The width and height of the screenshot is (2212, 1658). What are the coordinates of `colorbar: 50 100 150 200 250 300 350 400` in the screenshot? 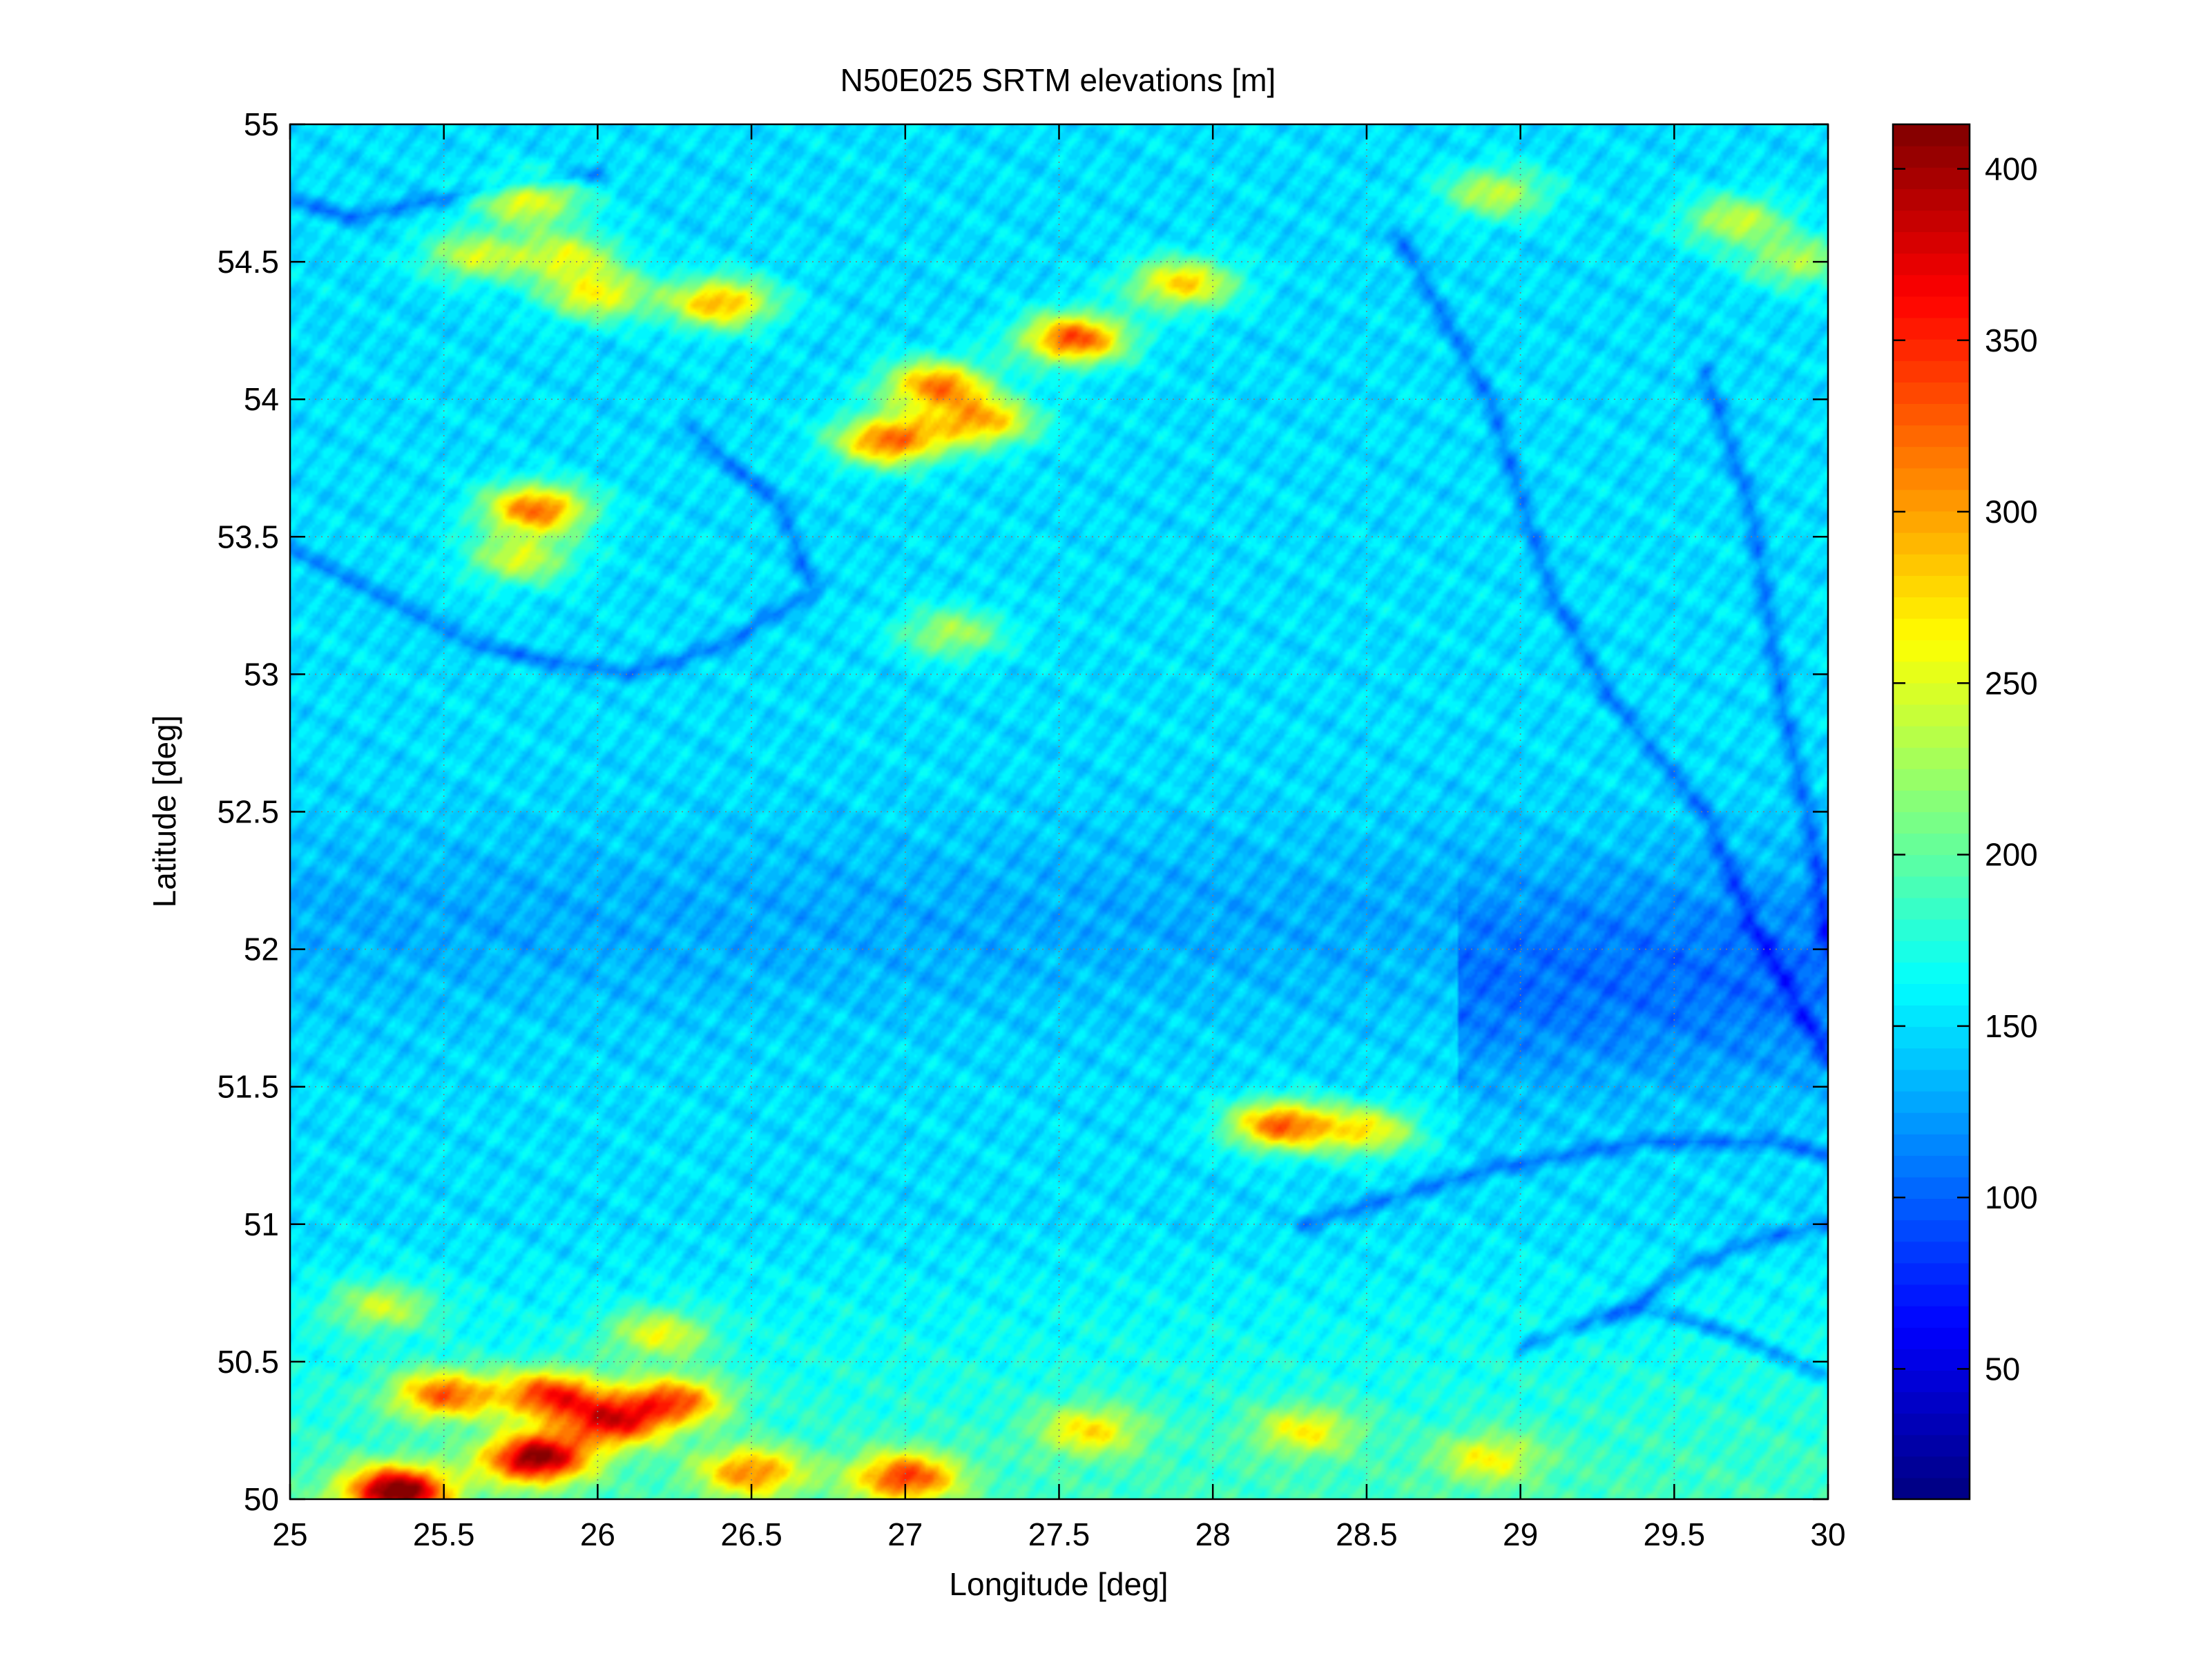 It's located at (1965, 812).